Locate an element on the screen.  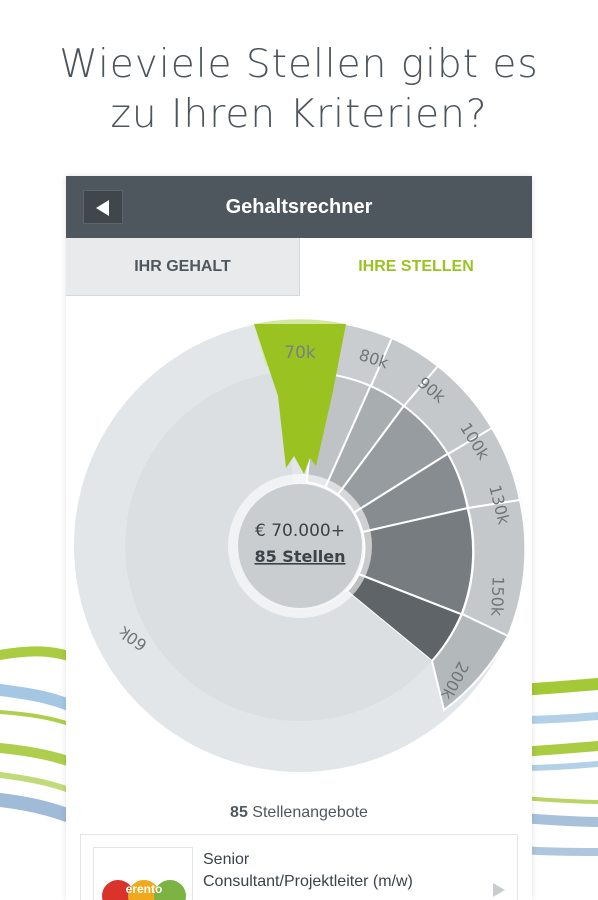
wheel-band-200k is located at coordinates (470, 662).